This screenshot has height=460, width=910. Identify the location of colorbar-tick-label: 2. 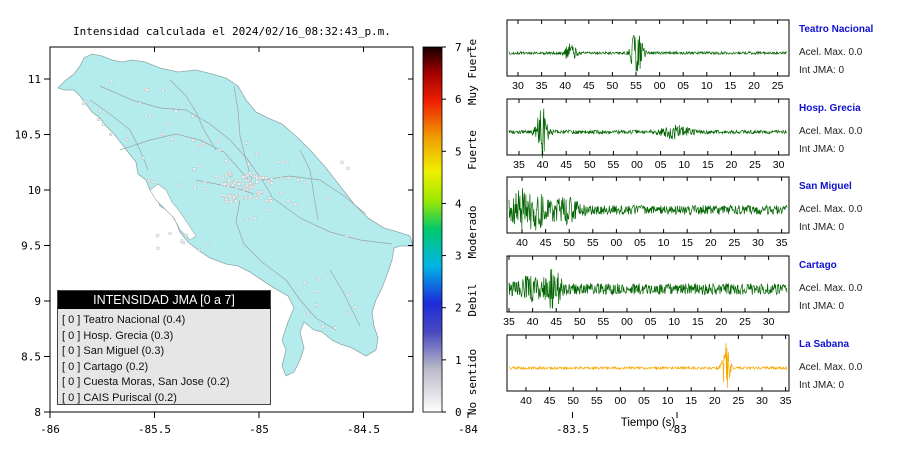
(458, 308).